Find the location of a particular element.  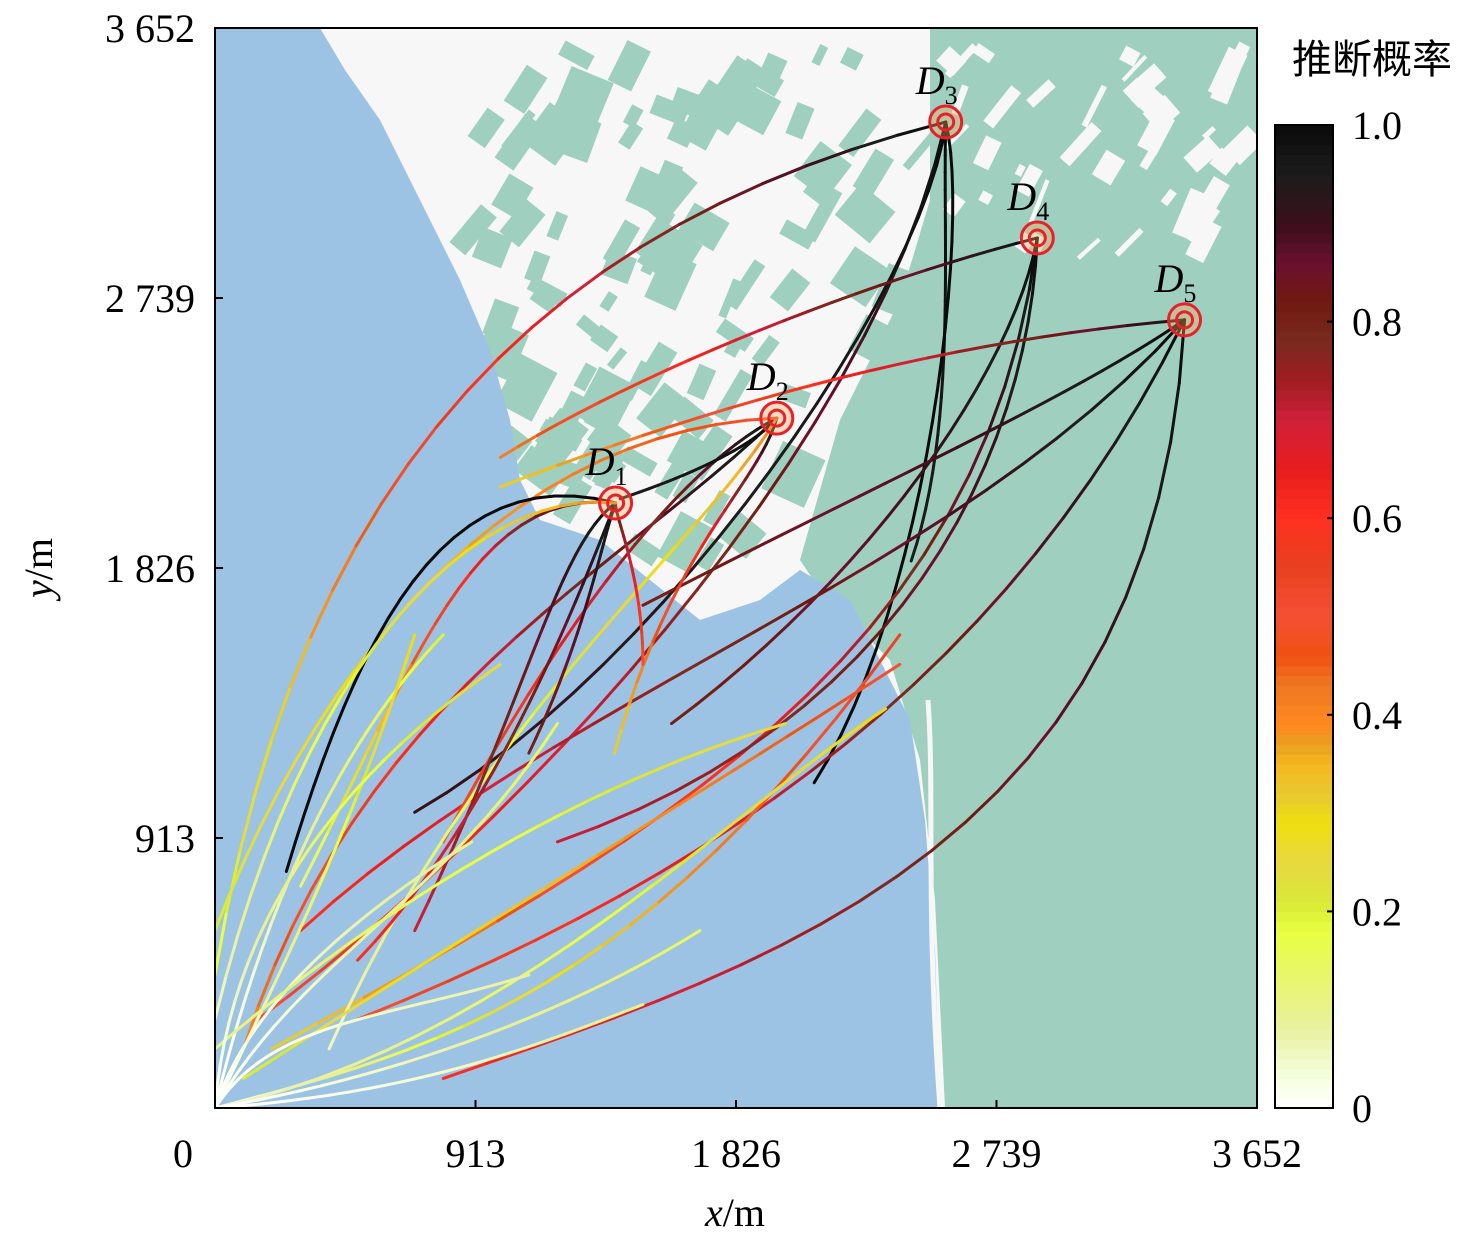

target-marker-2: D2 is located at coordinates (770, 395).